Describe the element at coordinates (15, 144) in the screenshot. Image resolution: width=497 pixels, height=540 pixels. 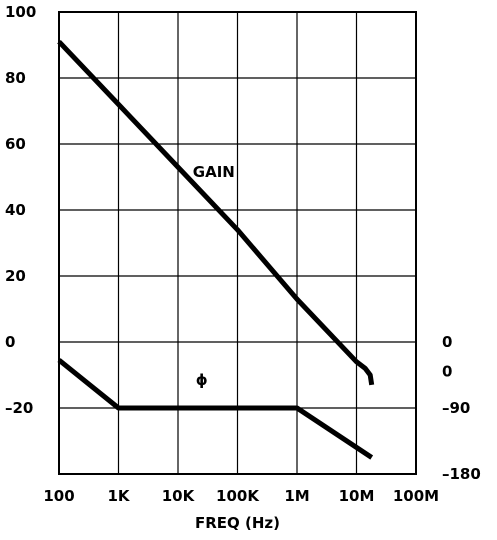
I see `y-tick-label: 60` at that location.